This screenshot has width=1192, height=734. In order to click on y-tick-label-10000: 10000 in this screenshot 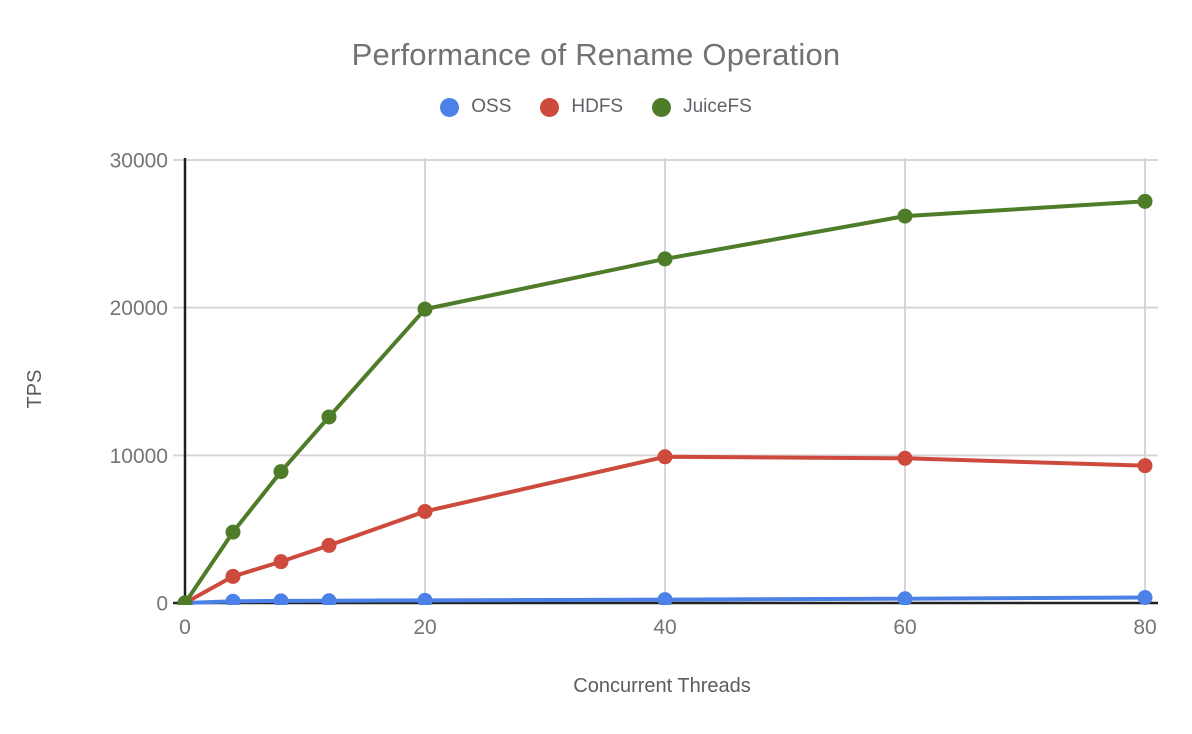, I will do `click(139, 456)`.